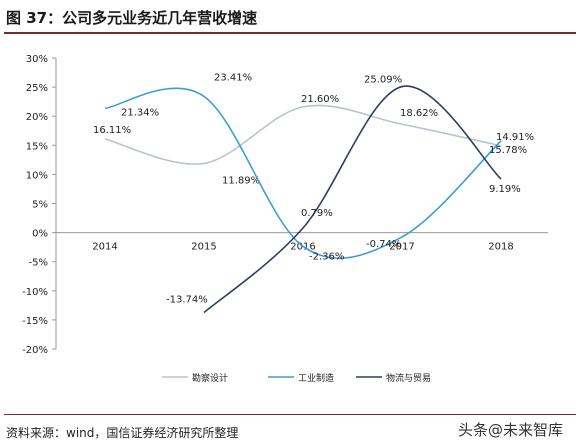 This screenshot has height=447, width=582. Describe the element at coordinates (401, 247) in the screenshot. I see `x-tick-label: 2017` at that location.